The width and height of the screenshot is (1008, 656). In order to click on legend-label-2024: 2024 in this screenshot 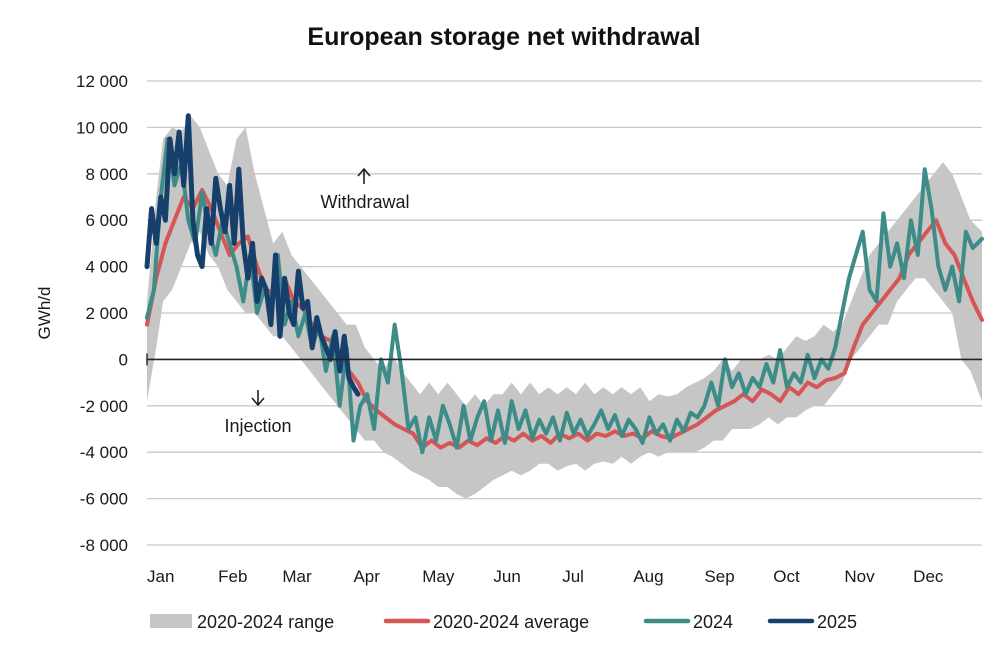, I will do `click(713, 622)`.